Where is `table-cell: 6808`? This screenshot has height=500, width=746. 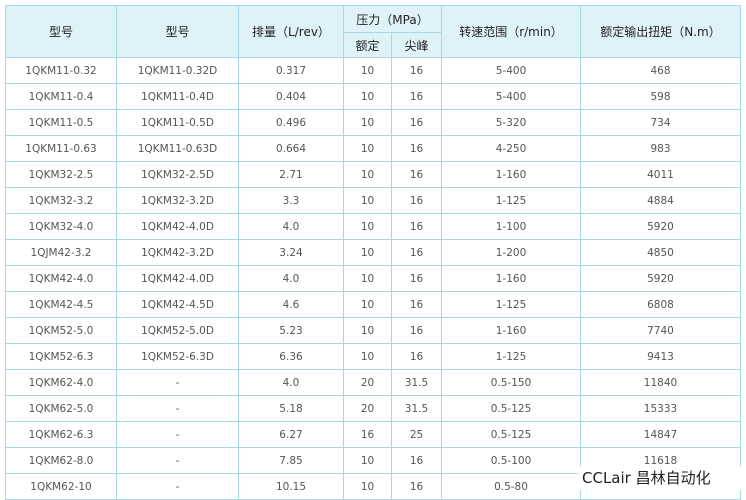
table-cell: 6808 is located at coordinates (660, 304).